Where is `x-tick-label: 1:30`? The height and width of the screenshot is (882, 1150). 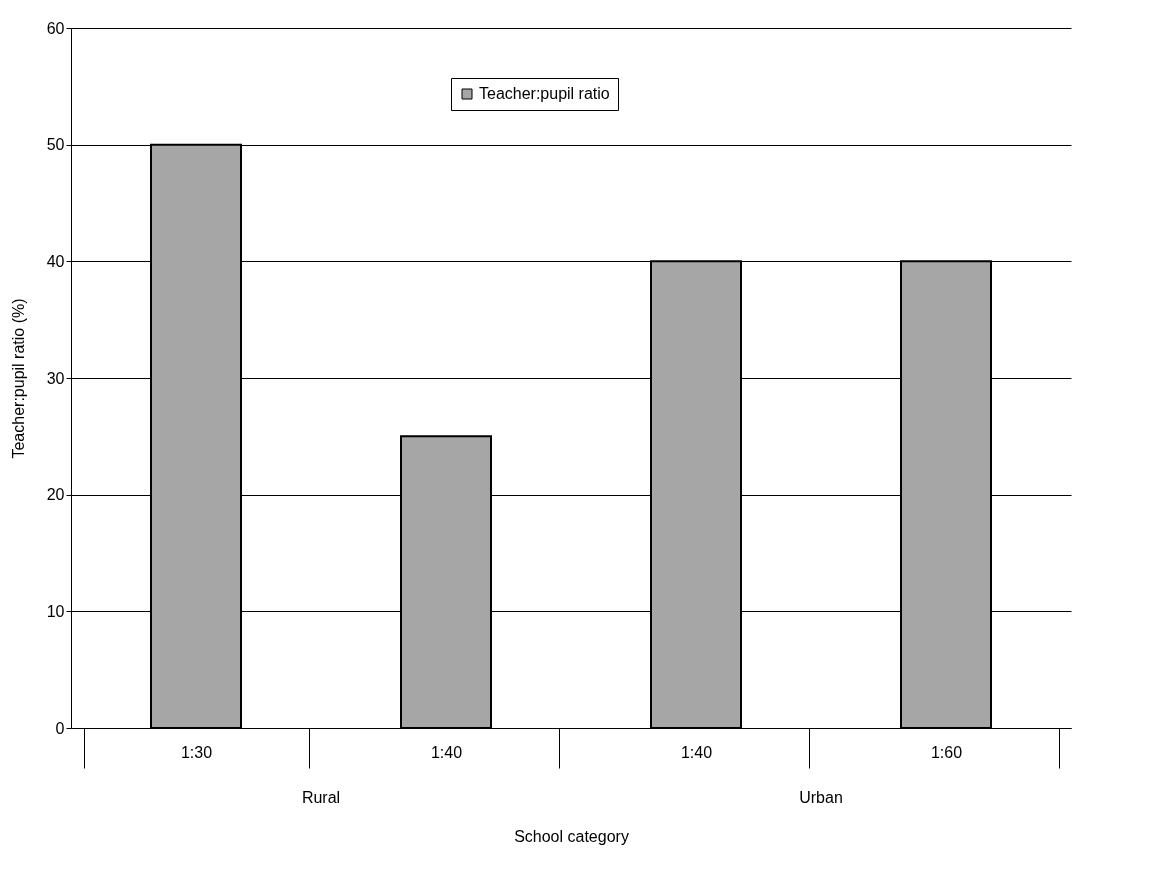 x-tick-label: 1:30 is located at coordinates (196, 752).